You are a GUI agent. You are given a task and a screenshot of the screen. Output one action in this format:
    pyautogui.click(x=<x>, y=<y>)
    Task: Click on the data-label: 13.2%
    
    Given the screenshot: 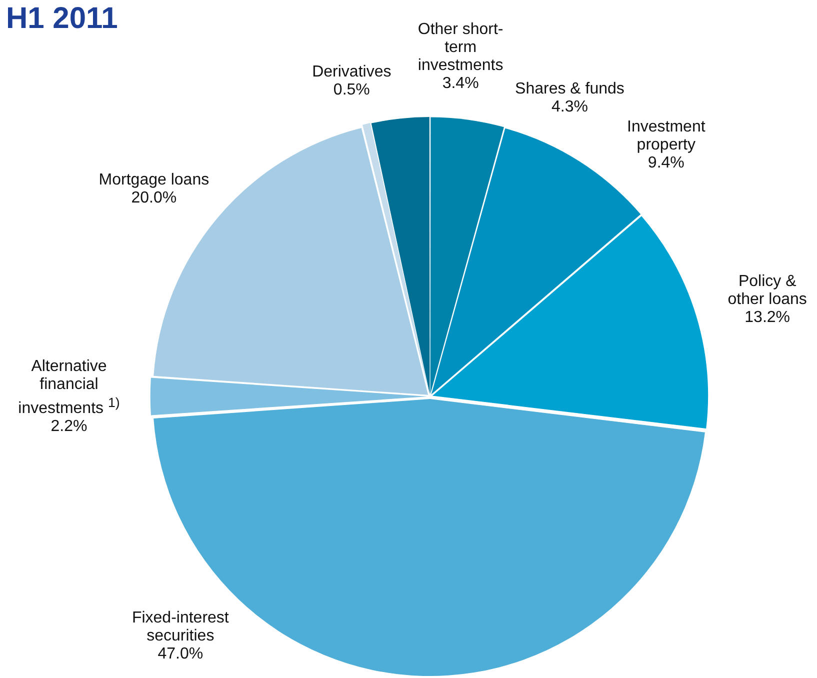 What is the action you would take?
    pyautogui.click(x=768, y=317)
    